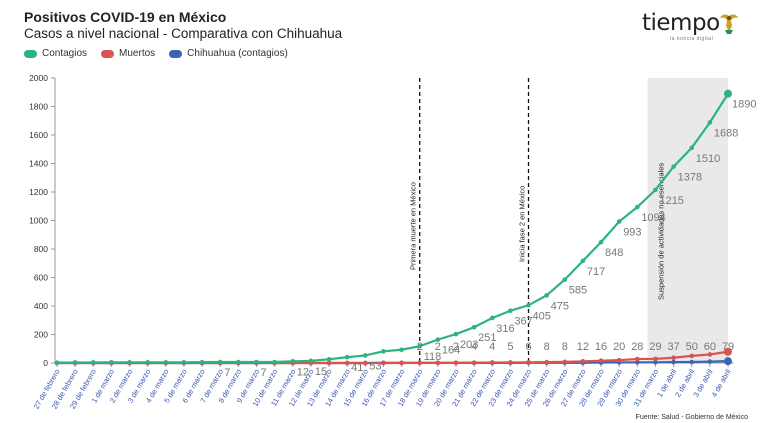  I want to click on y-tick-label: 1200, so click(38, 192).